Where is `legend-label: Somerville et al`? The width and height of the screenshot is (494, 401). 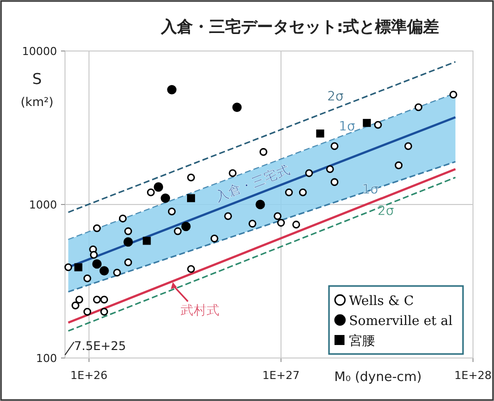 legend-label: Somerville et al is located at coordinates (401, 321).